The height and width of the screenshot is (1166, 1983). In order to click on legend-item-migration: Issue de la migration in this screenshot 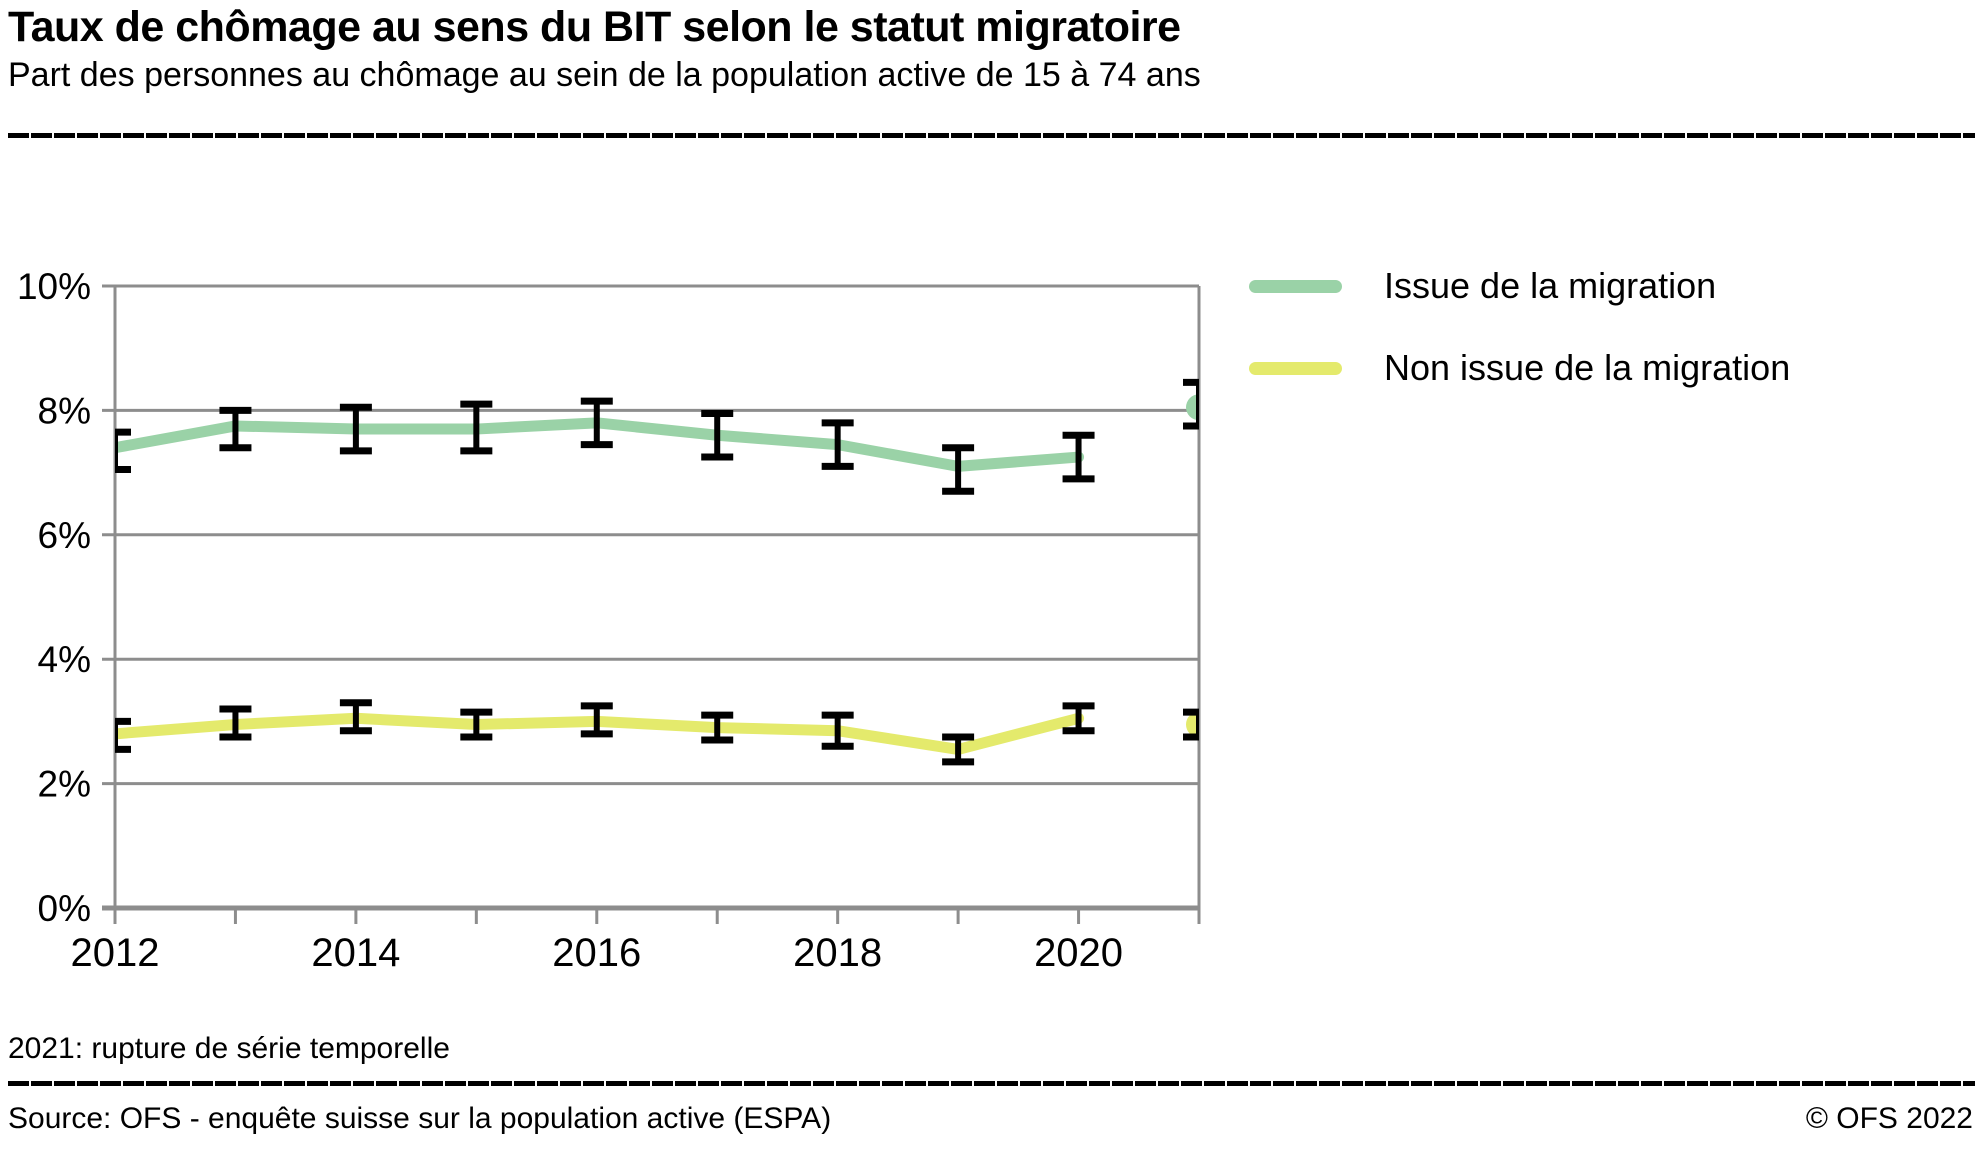, I will do `click(1519, 286)`.